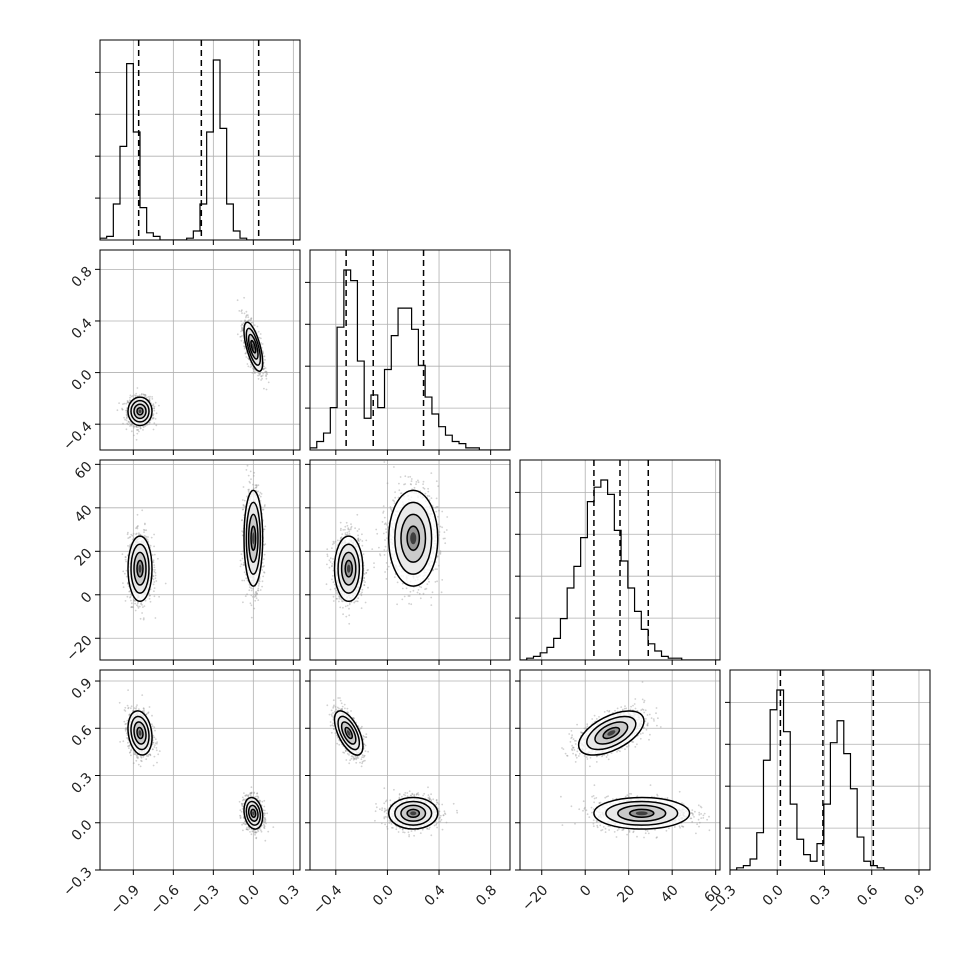 This screenshot has width=970, height=970. I want to click on y-tick-label: 0.4, so click(82, 328).